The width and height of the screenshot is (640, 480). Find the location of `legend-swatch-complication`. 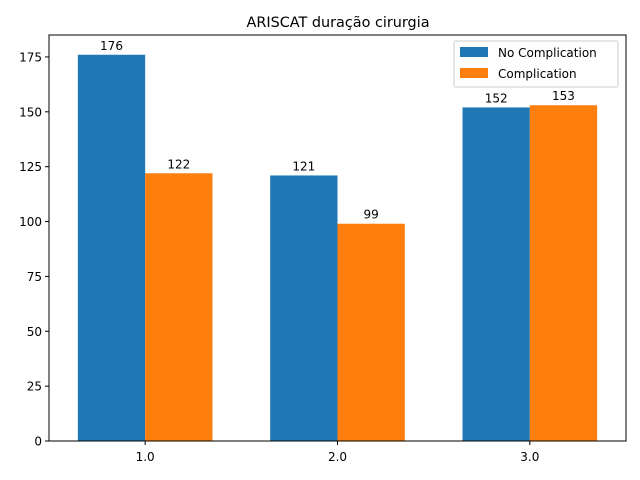

legend-swatch-complication is located at coordinates (474, 73).